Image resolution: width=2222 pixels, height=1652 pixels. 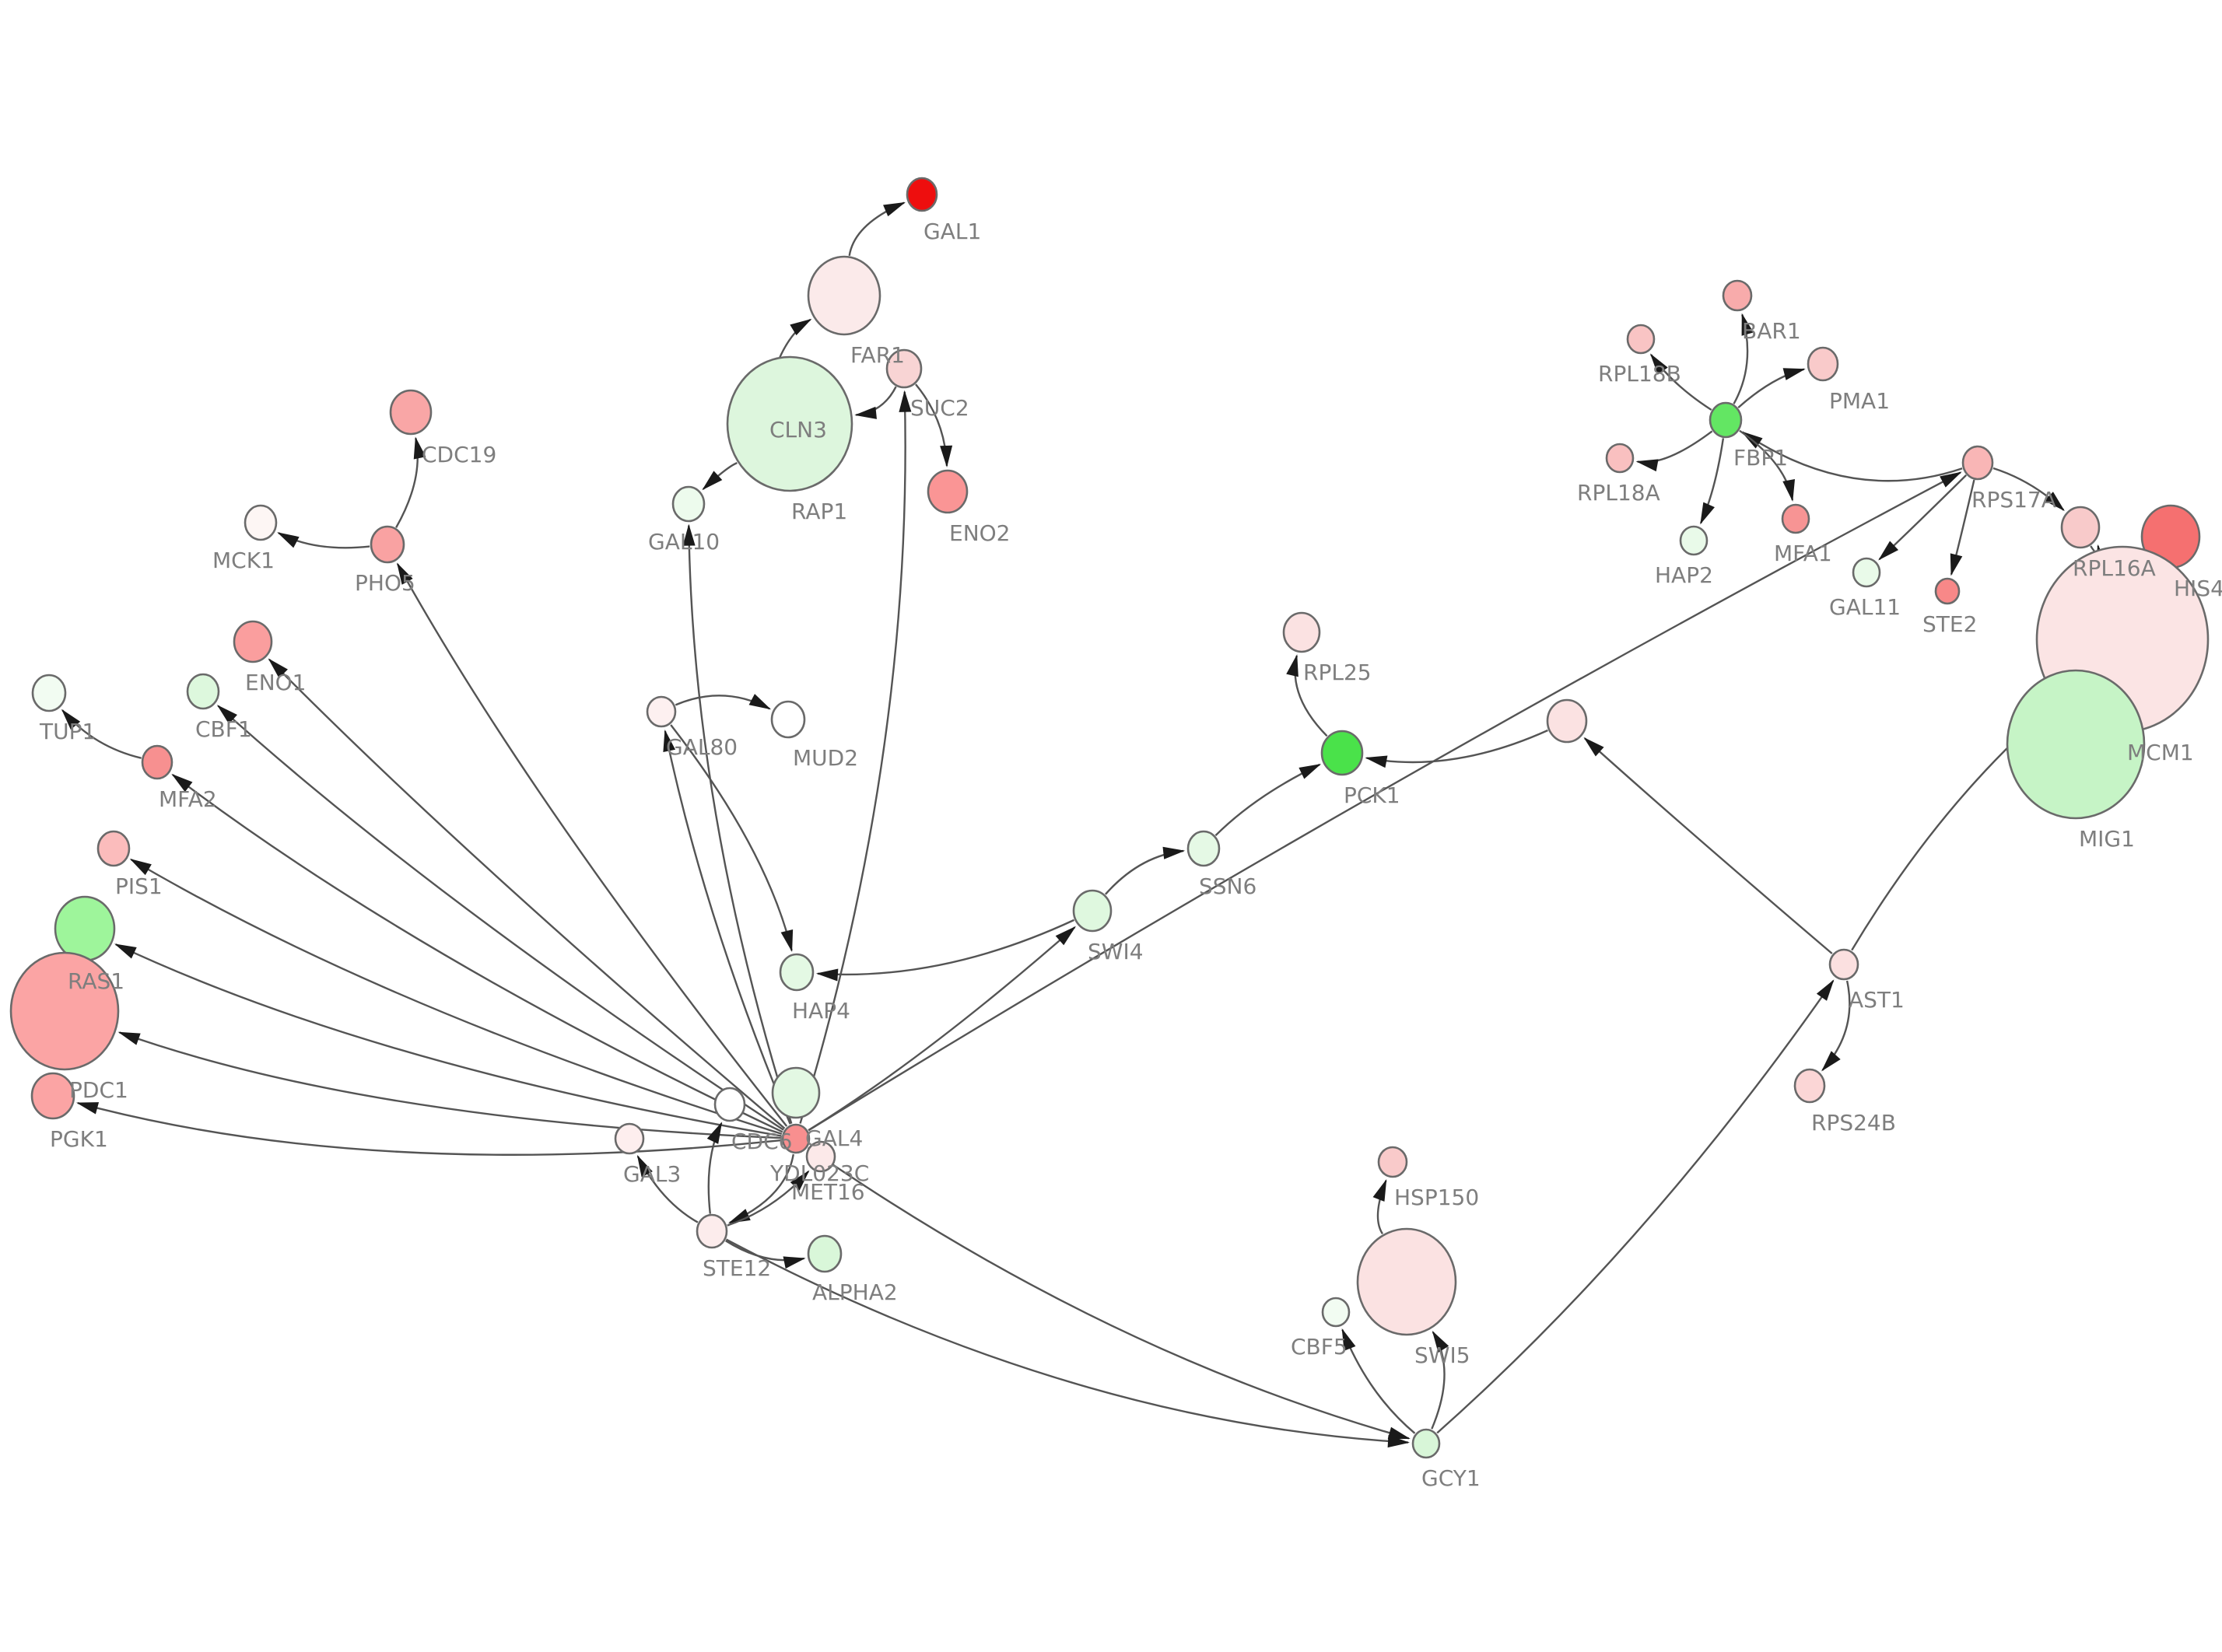 I want to click on node-PCK1, so click(x=1342, y=753).